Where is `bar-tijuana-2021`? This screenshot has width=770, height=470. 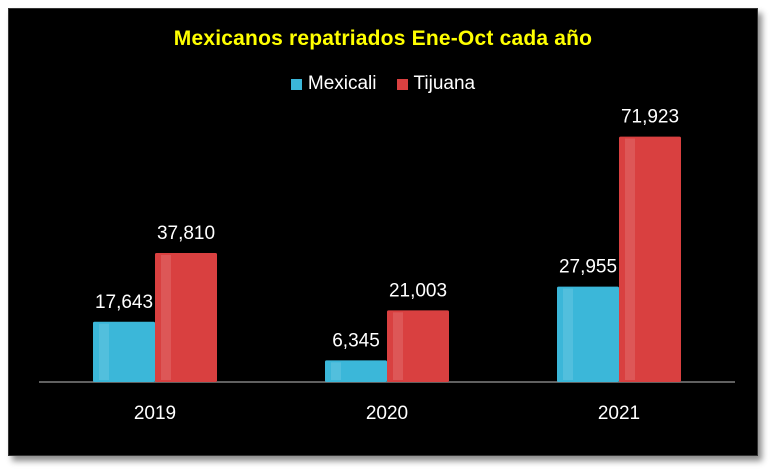
bar-tijuana-2021 is located at coordinates (650, 259).